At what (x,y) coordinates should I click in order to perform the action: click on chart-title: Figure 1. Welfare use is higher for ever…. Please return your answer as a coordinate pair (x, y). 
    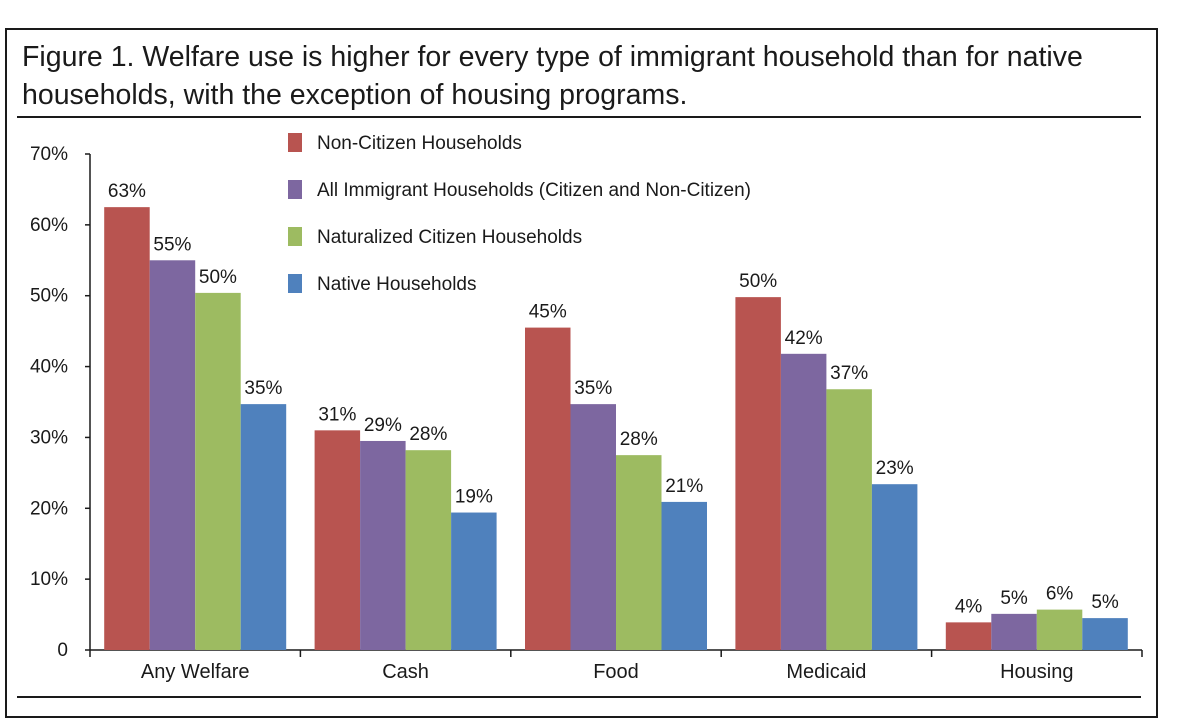
    Looking at the image, I should click on (552, 76).